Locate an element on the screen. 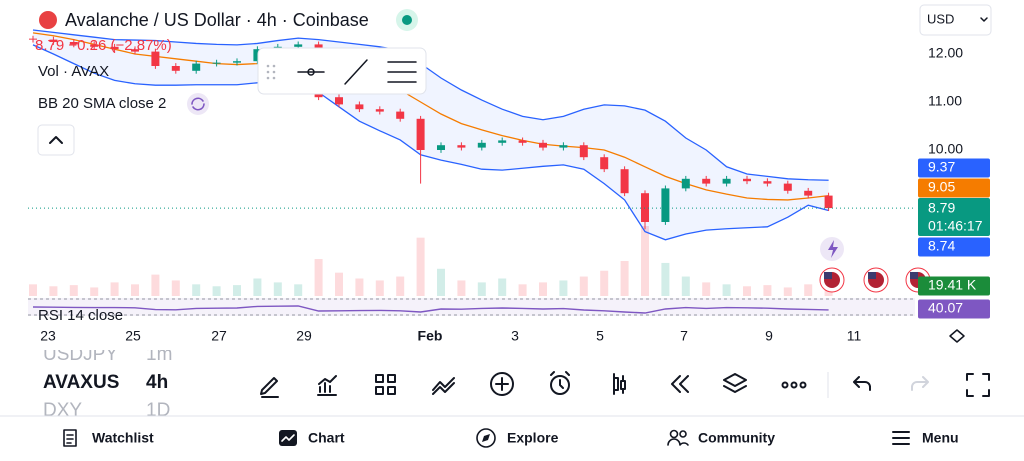 The width and height of the screenshot is (1024, 461). rsi-tag: 40.07 is located at coordinates (945, 308).